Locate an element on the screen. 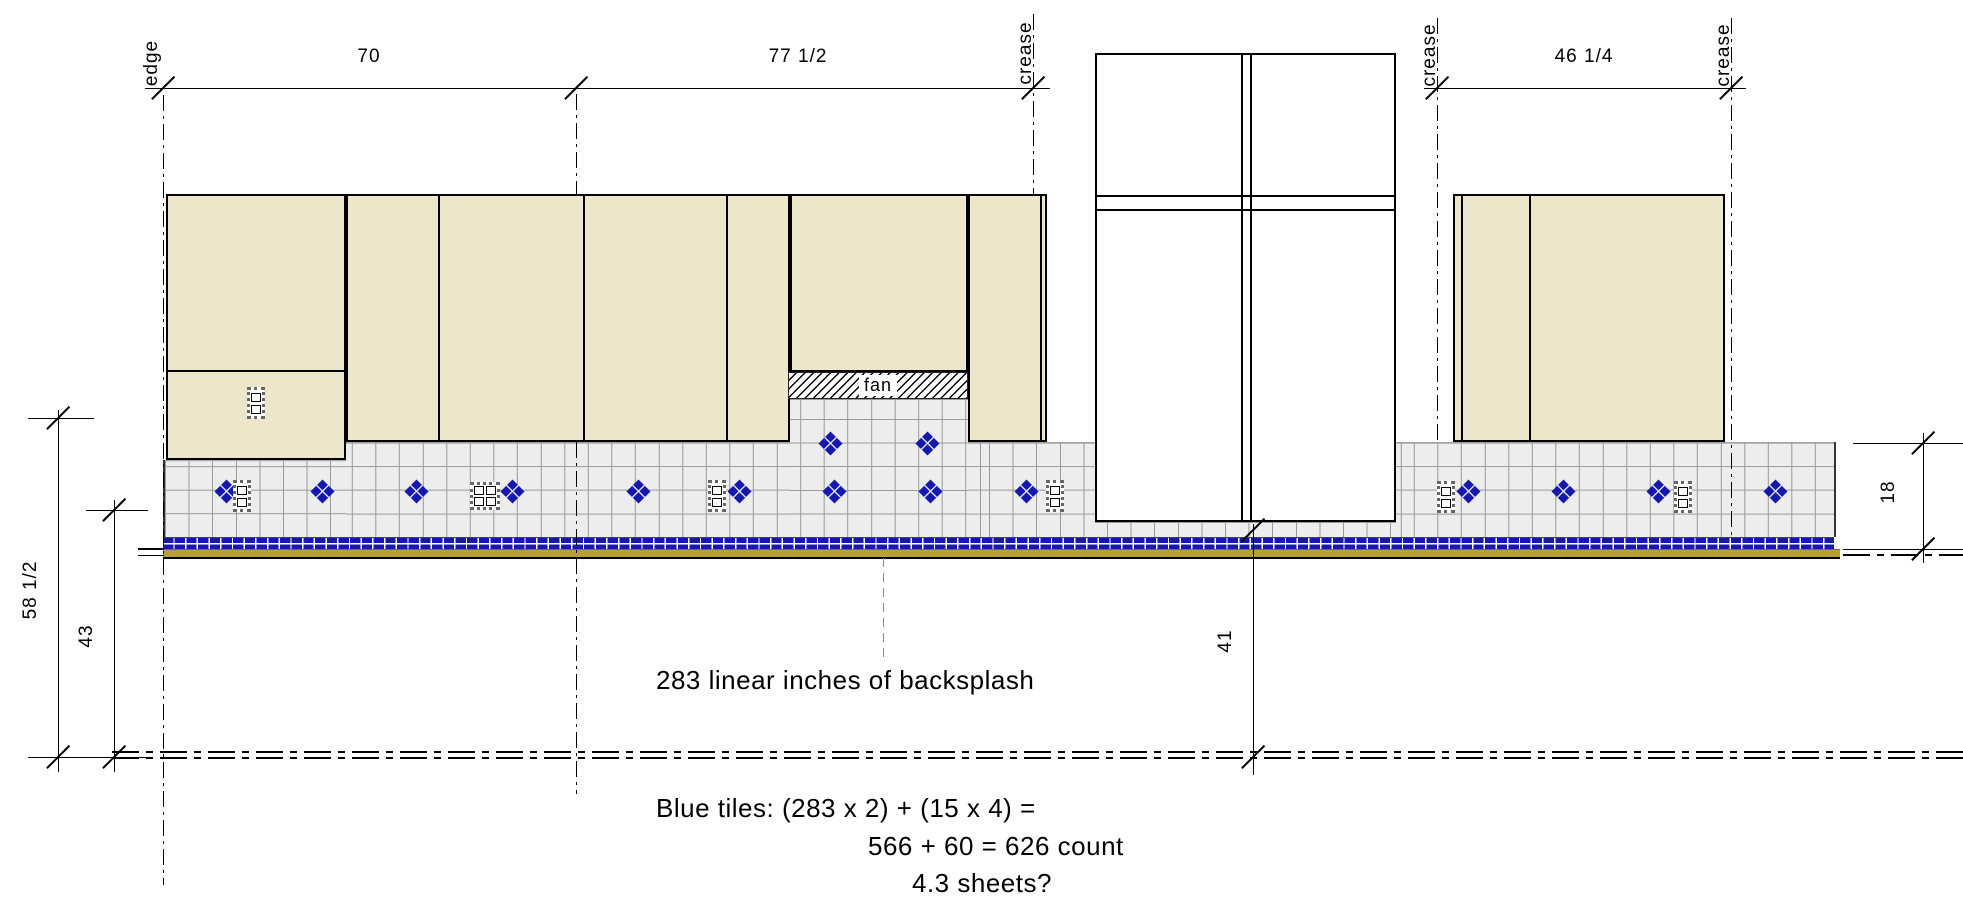 Image resolution: width=1963 pixels, height=899 pixels. fridge-panel-line-upper is located at coordinates (1245, 196).